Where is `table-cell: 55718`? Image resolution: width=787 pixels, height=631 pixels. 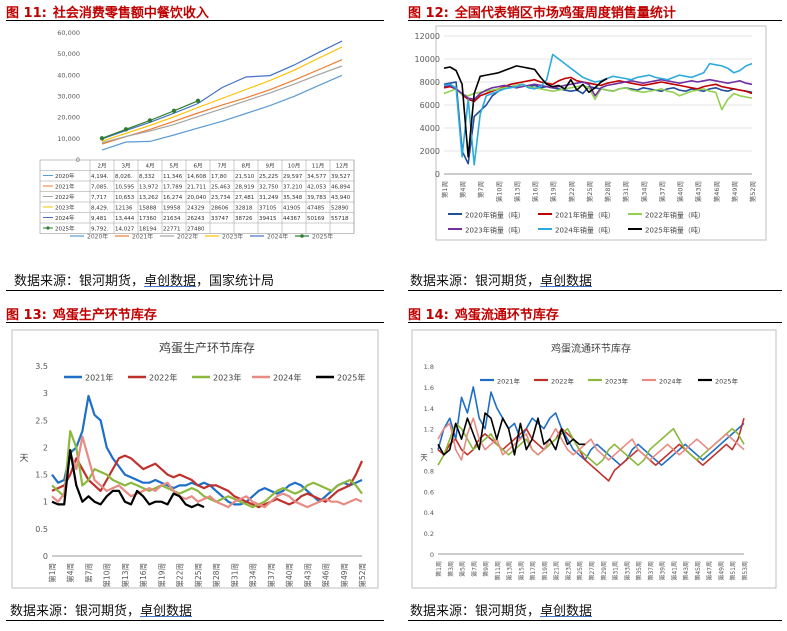
table-cell: 55718 is located at coordinates (340, 219).